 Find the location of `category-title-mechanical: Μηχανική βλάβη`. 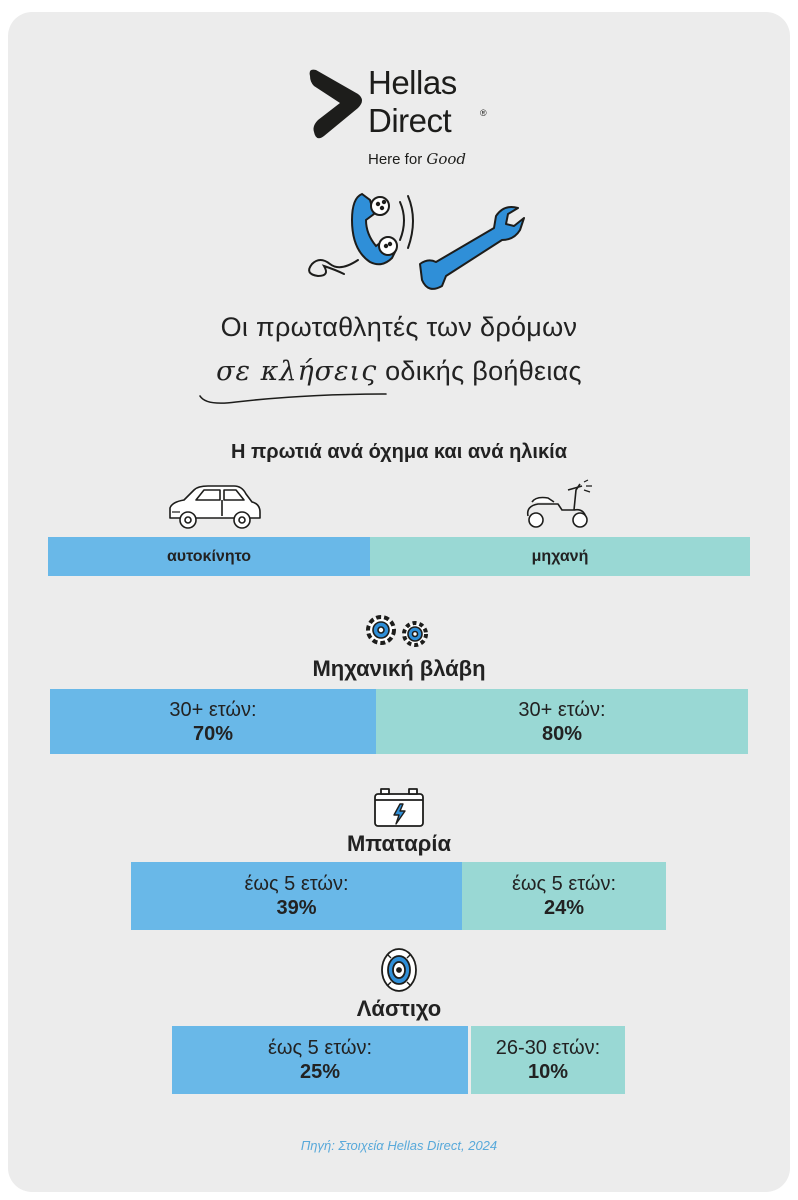

category-title-mechanical: Μηχανική βλάβη is located at coordinates (399, 668).